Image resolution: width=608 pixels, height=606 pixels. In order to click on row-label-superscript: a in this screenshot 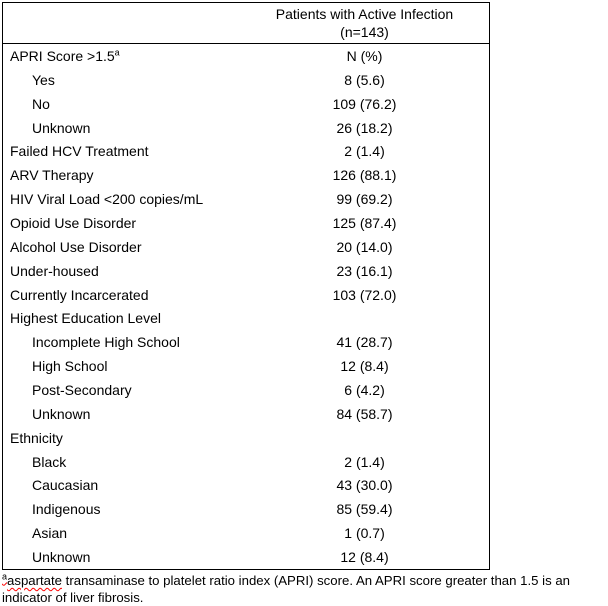, I will do `click(117, 52)`.